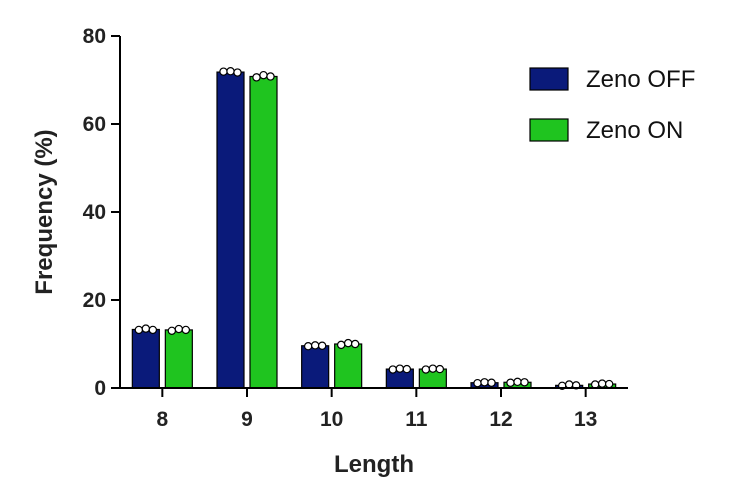  Describe the element at coordinates (640, 79) in the screenshot. I see `legend-label-zeno-off: Zeno OFF` at that location.